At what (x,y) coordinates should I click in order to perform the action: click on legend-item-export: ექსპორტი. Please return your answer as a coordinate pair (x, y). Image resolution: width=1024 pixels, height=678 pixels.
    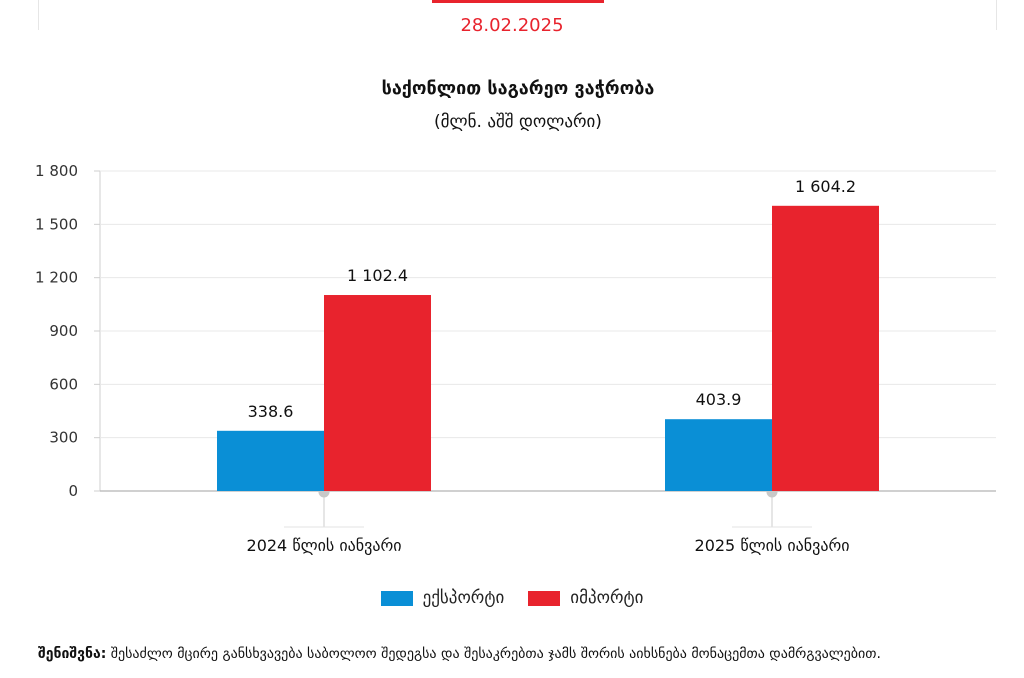
    Looking at the image, I should click on (442, 598).